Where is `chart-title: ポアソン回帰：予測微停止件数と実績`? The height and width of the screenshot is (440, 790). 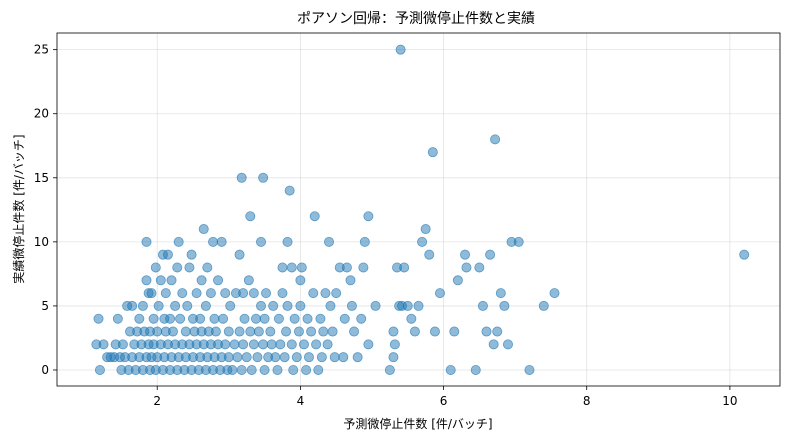 chart-title: ポアソン回帰：予測微停止件数と実績 is located at coordinates (416, 18).